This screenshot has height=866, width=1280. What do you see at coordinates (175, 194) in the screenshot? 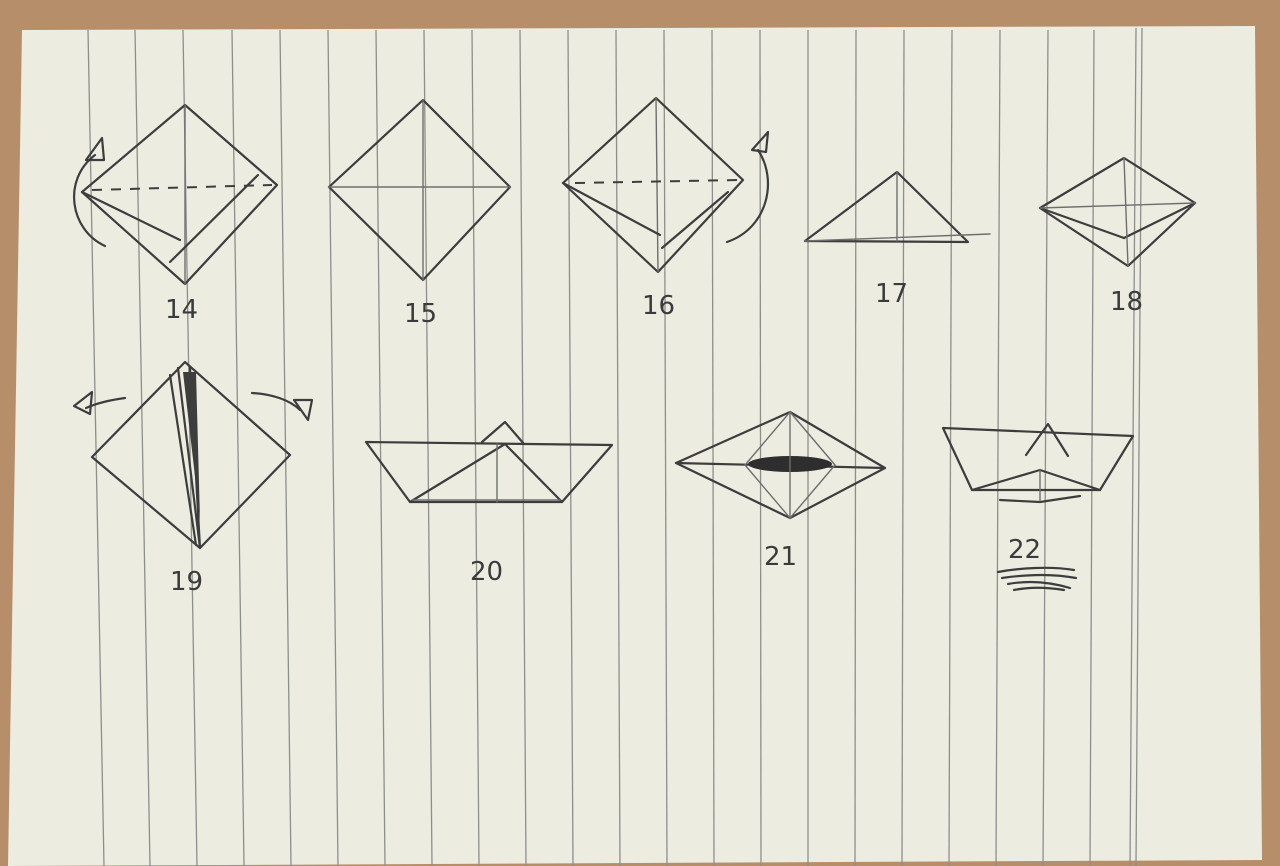
I see `step-14-diagram` at bounding box center [175, 194].